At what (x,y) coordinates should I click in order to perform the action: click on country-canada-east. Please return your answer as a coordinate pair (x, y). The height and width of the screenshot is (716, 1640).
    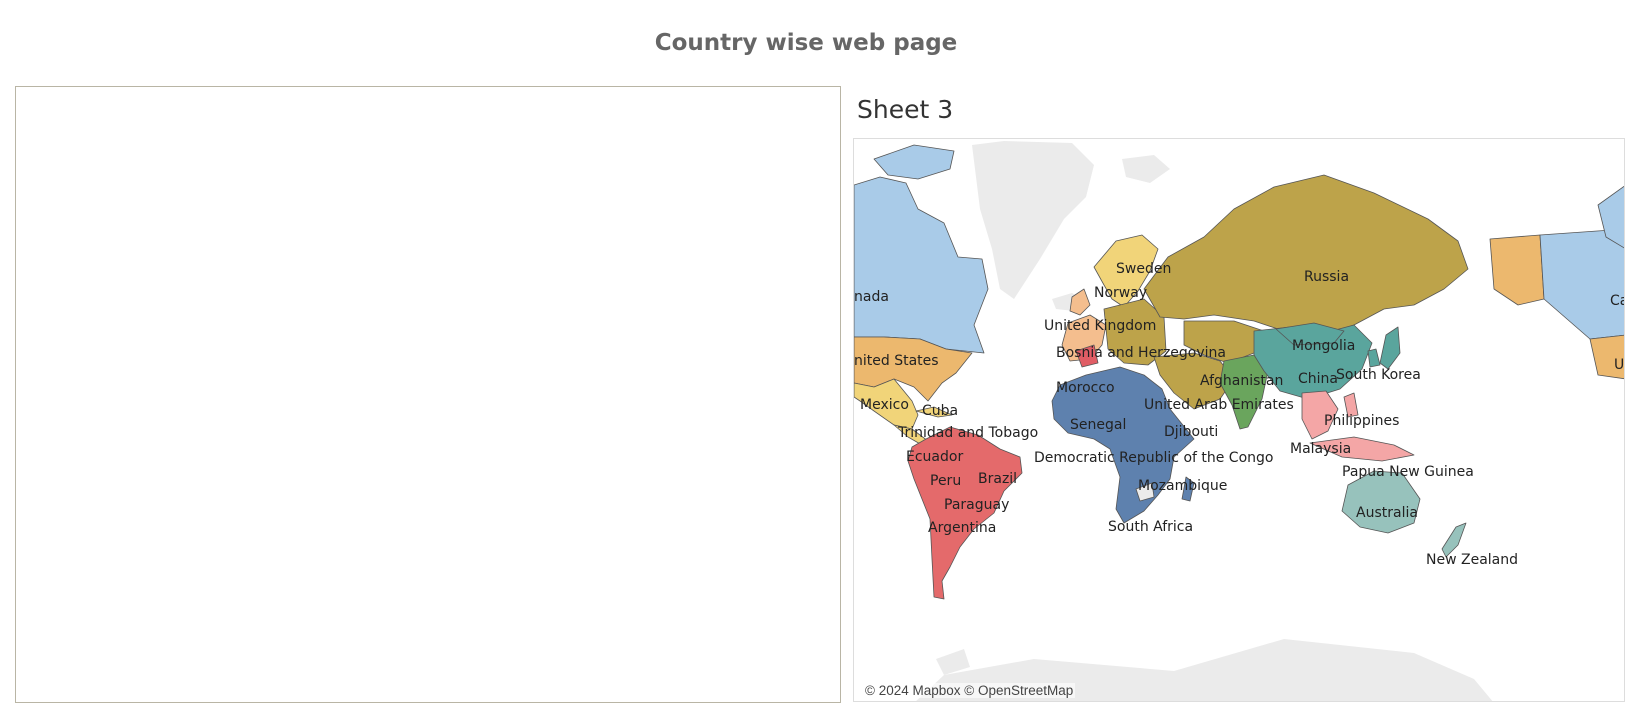
    Looking at the image, I should click on (1581, 284).